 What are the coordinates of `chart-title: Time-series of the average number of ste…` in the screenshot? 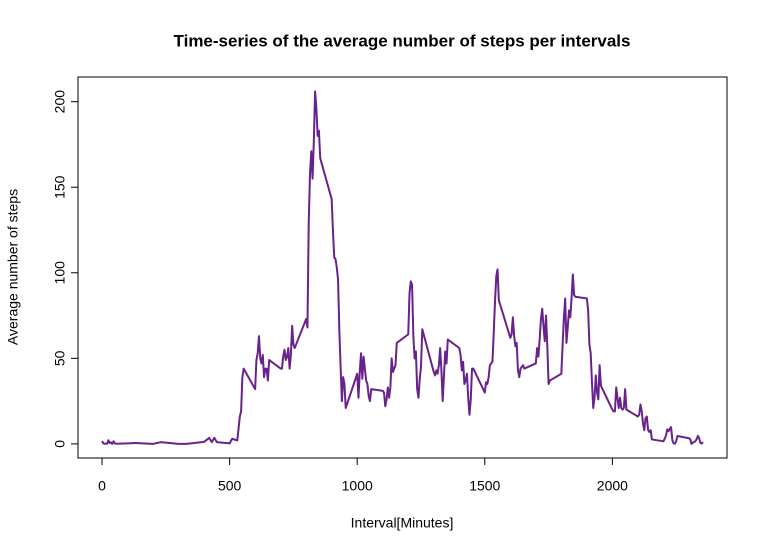 It's located at (402, 40).